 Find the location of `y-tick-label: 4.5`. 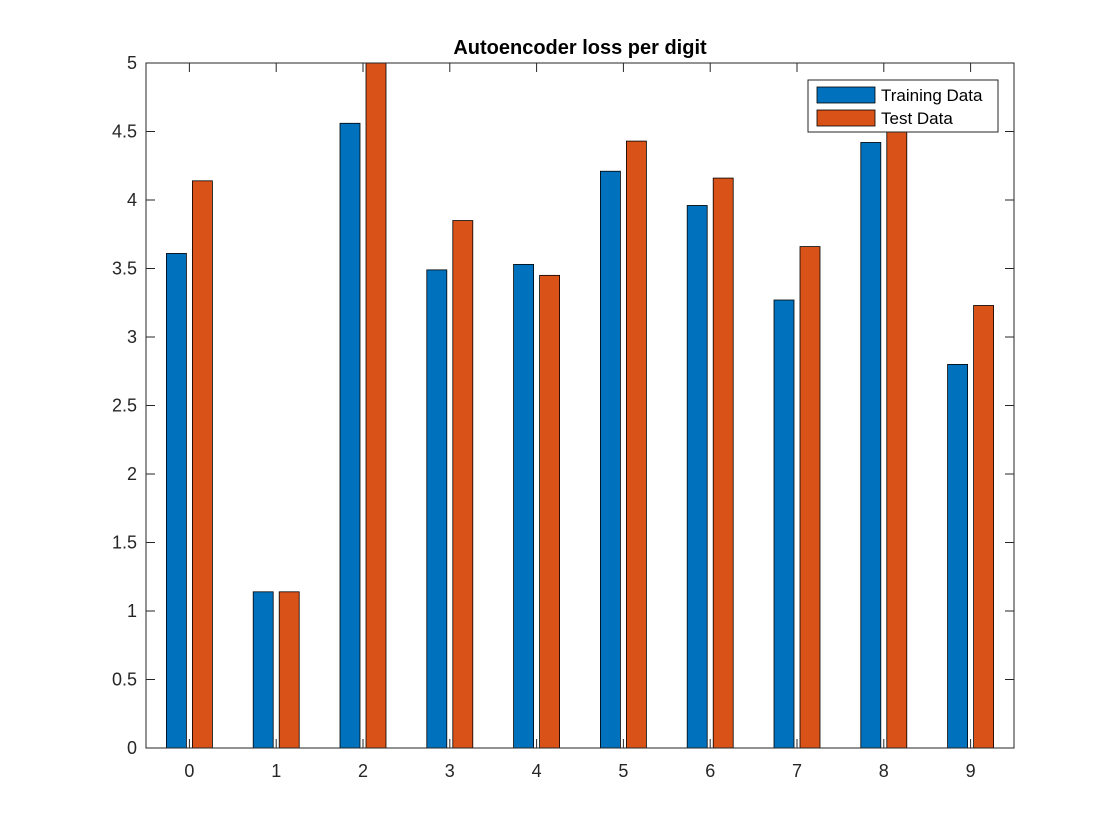

y-tick-label: 4.5 is located at coordinates (124, 132).